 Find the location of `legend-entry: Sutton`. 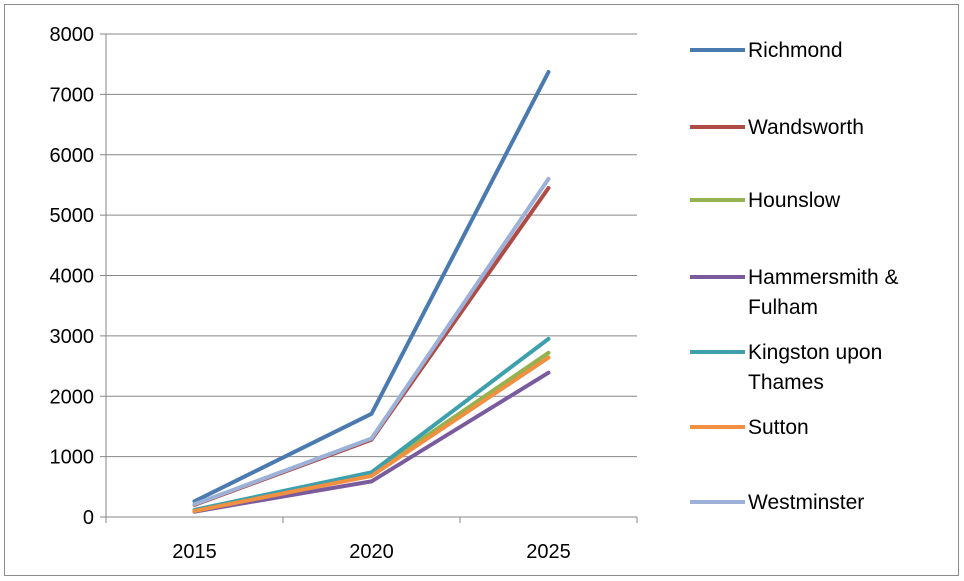

legend-entry: Sutton is located at coordinates (749, 427).